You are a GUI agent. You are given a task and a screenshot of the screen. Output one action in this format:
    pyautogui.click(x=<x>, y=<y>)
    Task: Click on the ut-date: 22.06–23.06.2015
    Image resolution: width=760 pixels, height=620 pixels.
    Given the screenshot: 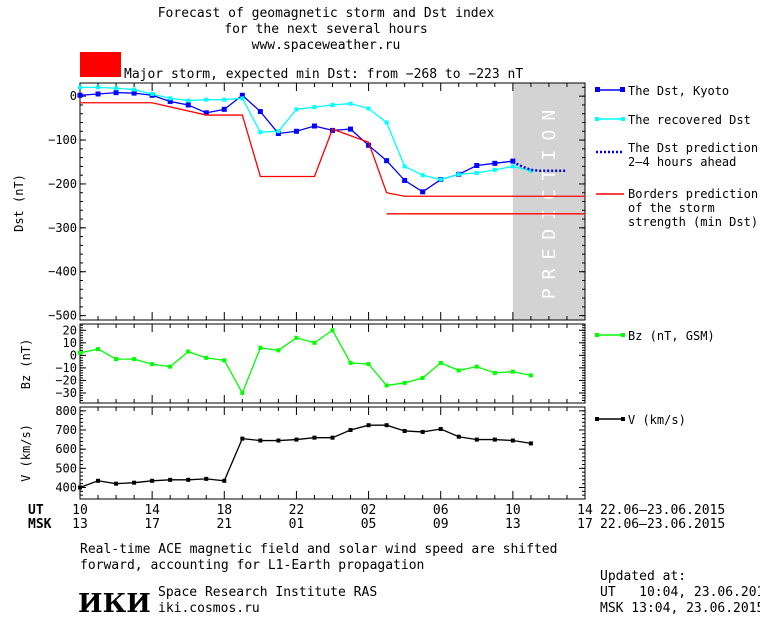 What is the action you would take?
    pyautogui.click(x=662, y=510)
    